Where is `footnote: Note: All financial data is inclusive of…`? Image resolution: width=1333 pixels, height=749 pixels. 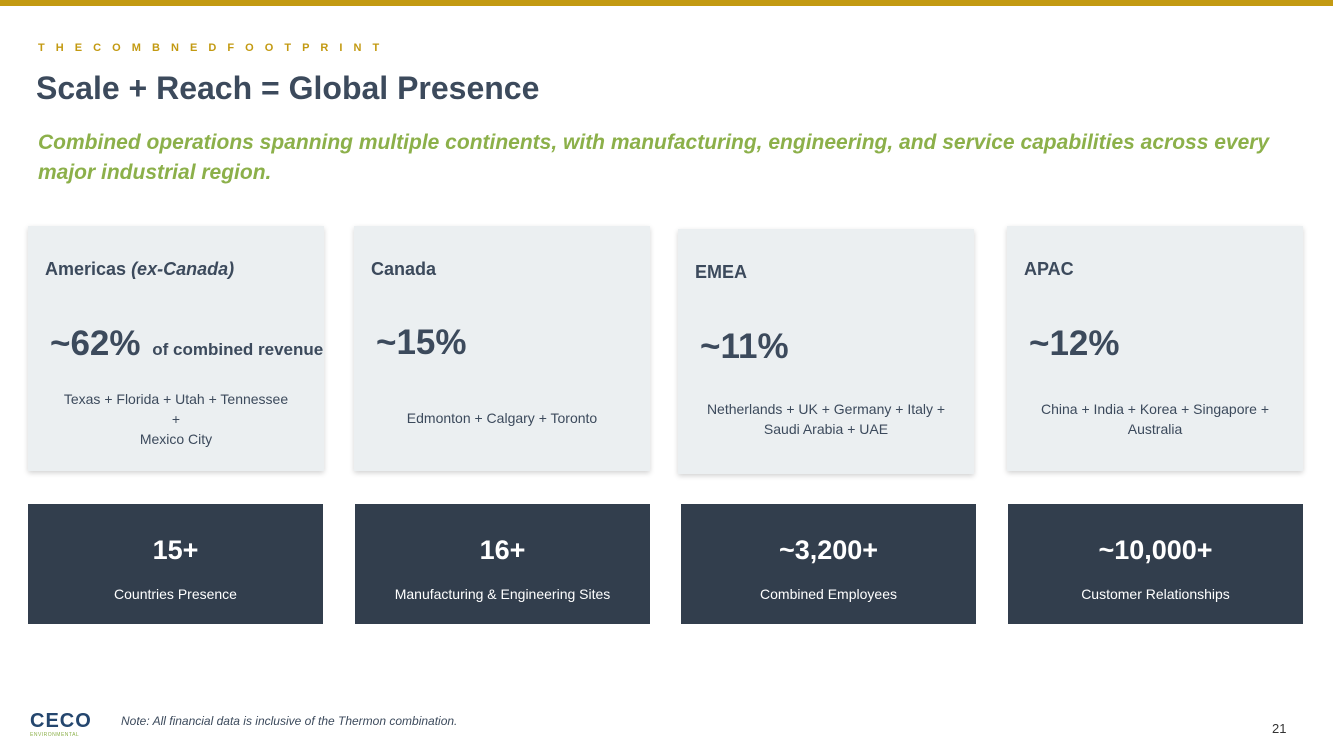 footnote: Note: All financial data is inclusive of… is located at coordinates (289, 721).